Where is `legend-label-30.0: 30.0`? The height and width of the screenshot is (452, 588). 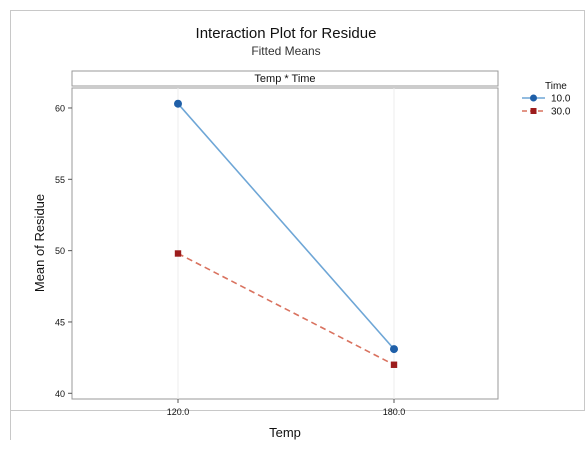
legend-label-30.0: 30.0 is located at coordinates (561, 112).